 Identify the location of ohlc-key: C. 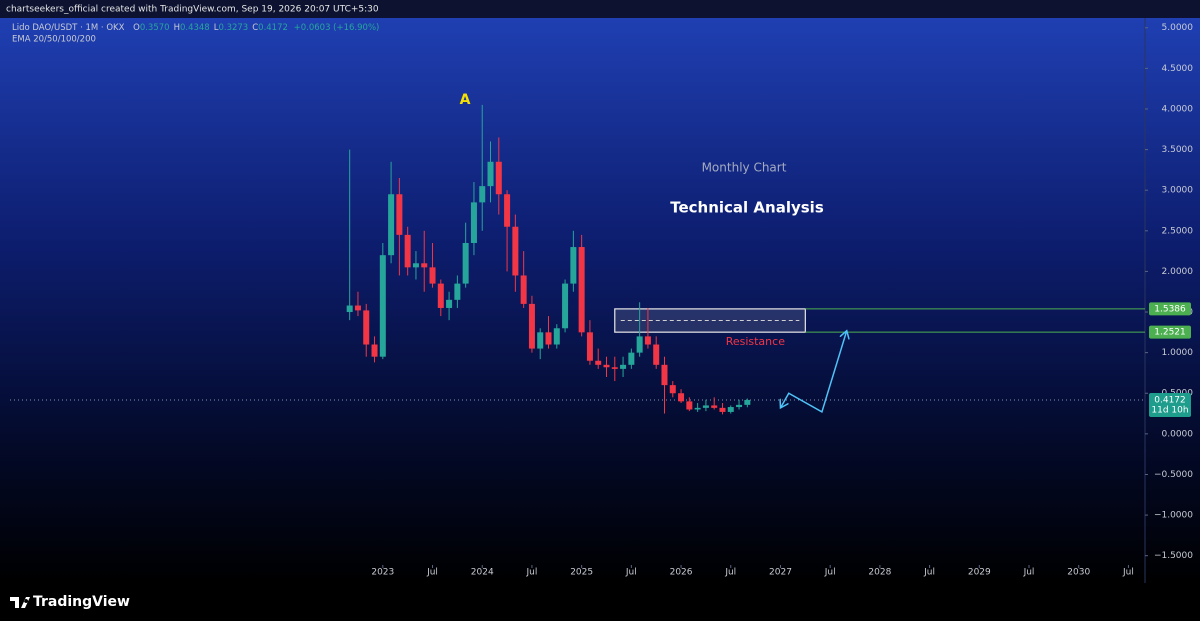
(255, 28).